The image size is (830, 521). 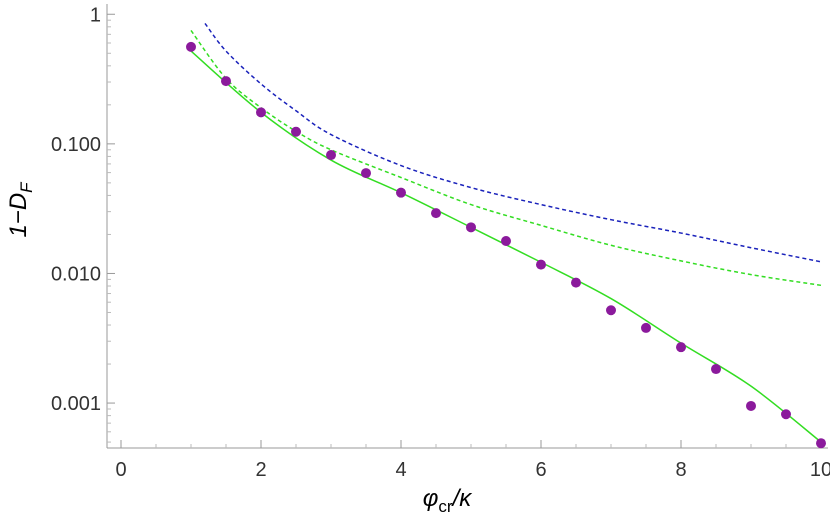 I want to click on x-tick-label: 8, so click(x=680, y=470).